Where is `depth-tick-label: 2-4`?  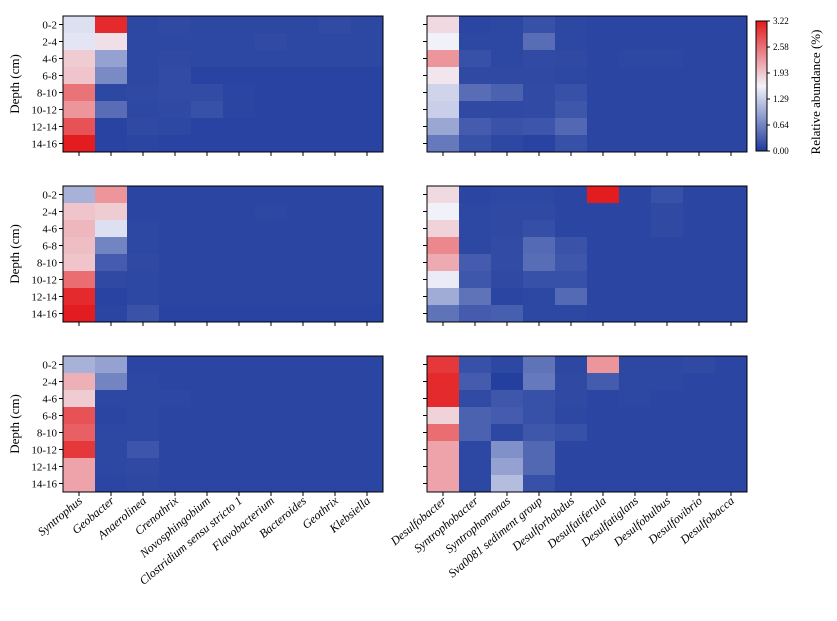 depth-tick-label: 2-4 is located at coordinates (49, 383).